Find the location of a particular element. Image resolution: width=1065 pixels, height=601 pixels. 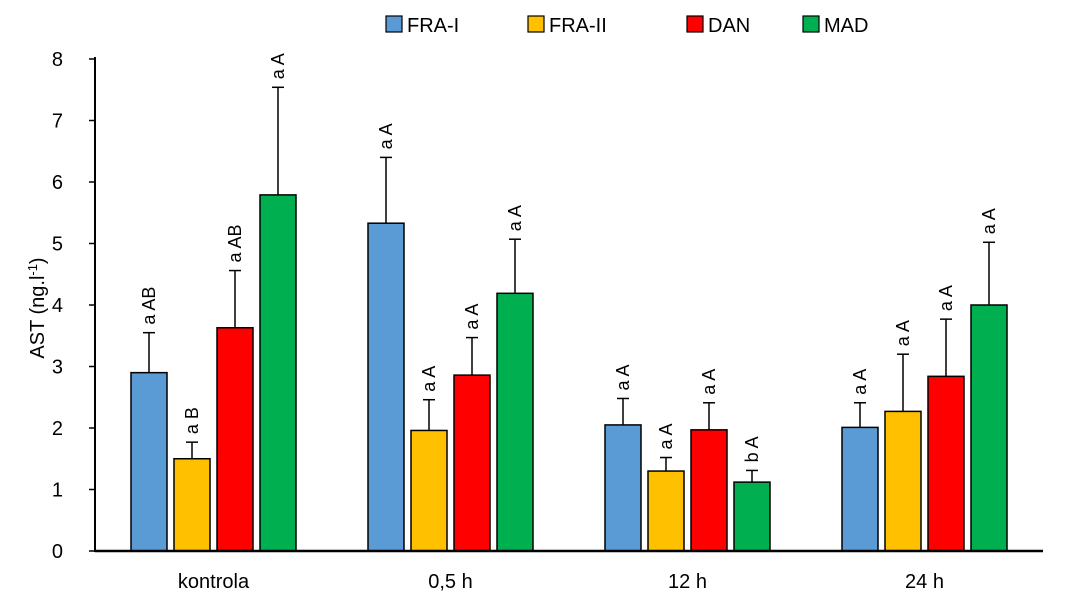

x-tick-label: 24 h is located at coordinates (924, 582).